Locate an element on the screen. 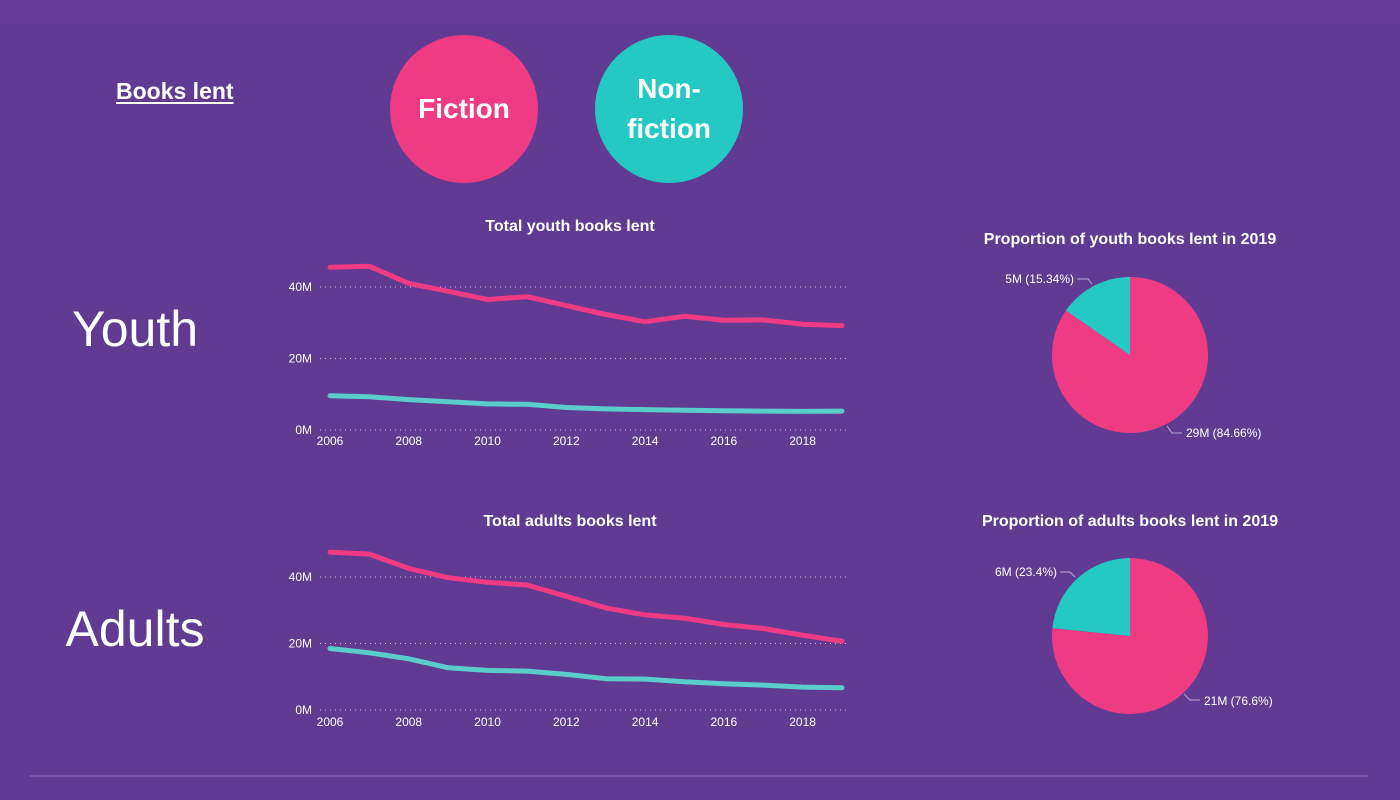 The width and height of the screenshot is (1400, 800). youth-line-x-tick-label: 2016 is located at coordinates (723, 441).